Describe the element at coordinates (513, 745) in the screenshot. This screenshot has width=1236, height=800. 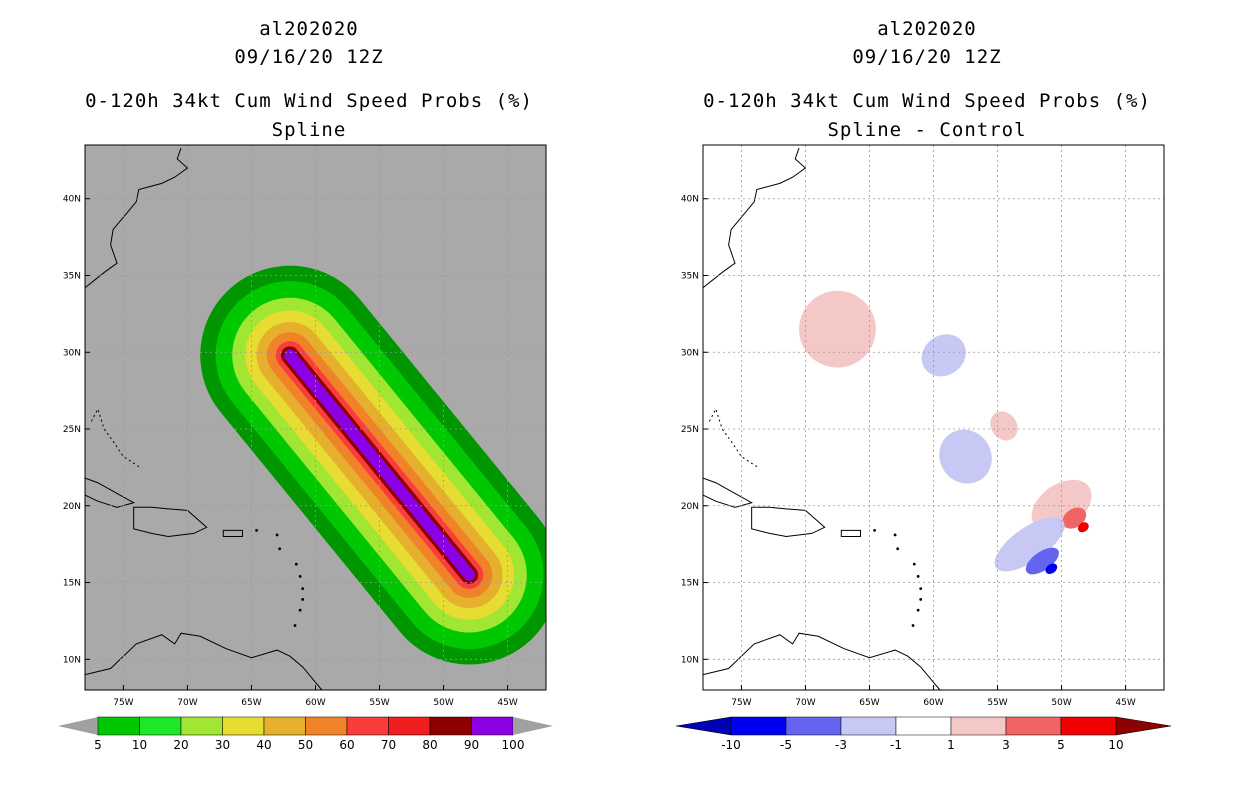
I see `colorbar-label: 100` at that location.